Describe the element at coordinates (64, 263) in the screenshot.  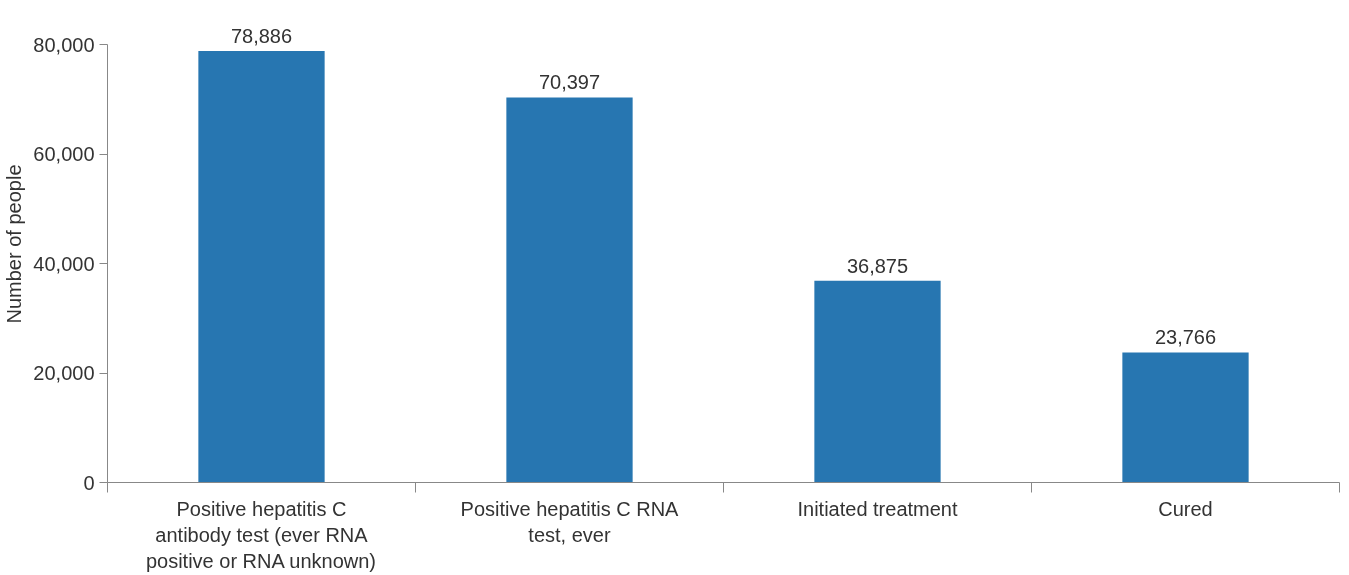
I see `y-tick-label: 40,000` at that location.